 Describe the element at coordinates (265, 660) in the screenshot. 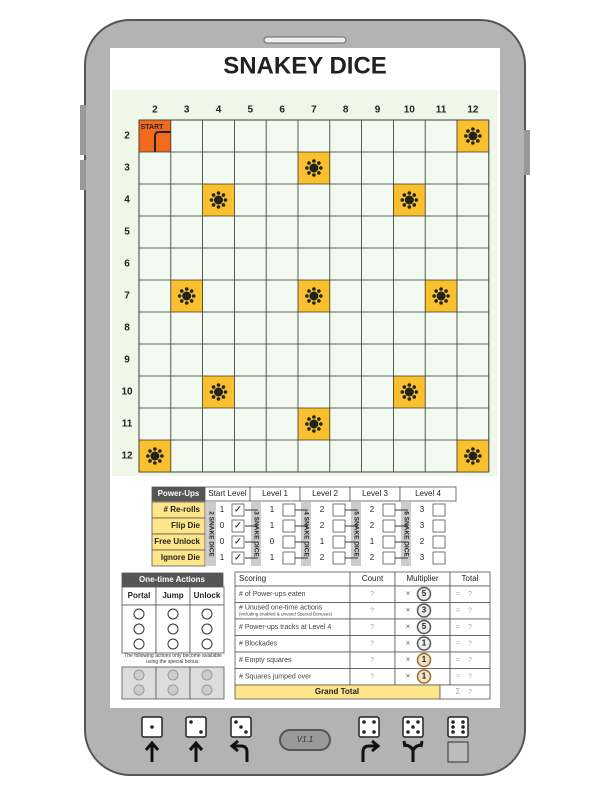

I see `score-label: # Empty squares` at that location.